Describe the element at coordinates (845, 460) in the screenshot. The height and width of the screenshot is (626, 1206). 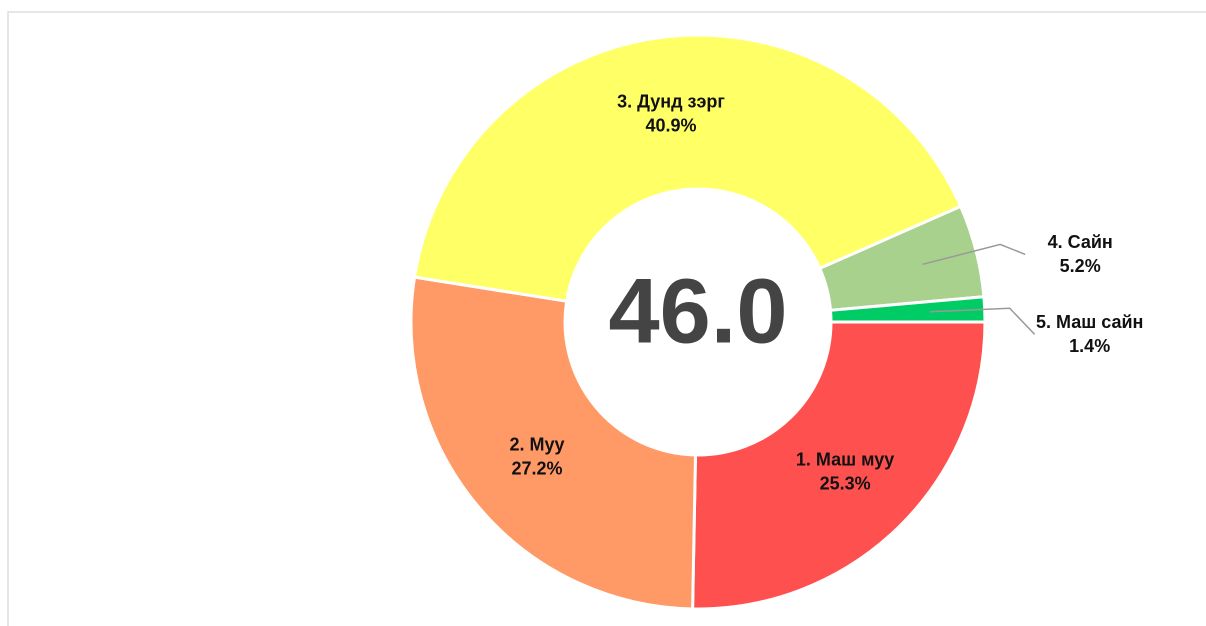
I see `slice-label: 1. Маш муу` at that location.